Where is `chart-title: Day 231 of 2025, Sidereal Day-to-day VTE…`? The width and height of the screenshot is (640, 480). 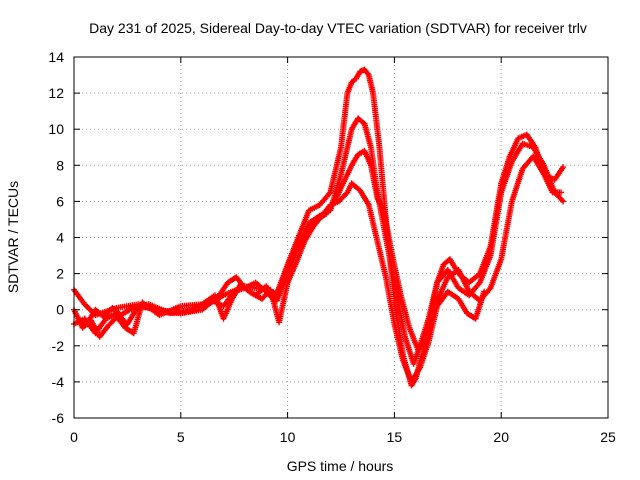
chart-title: Day 231 of 2025, Sidereal Day-to-day VTE… is located at coordinates (338, 28).